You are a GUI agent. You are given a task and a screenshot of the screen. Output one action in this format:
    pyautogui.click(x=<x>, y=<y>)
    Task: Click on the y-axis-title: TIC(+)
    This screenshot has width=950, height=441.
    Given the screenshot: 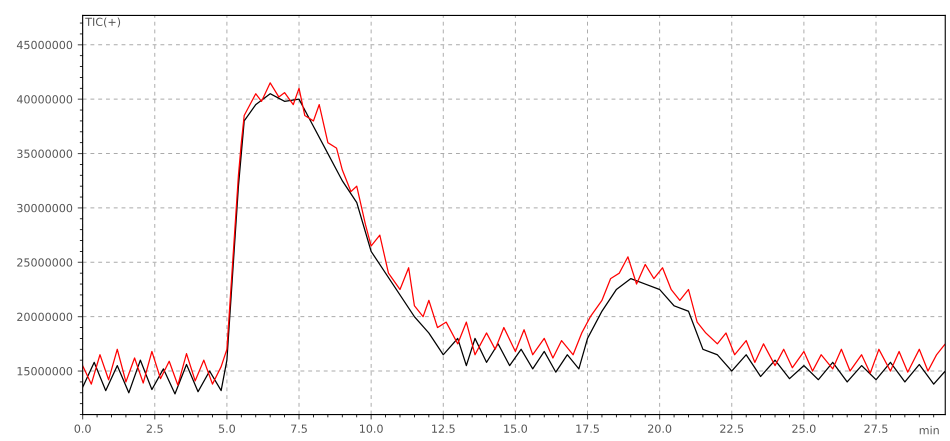 What is the action you would take?
    pyautogui.click(x=102, y=22)
    